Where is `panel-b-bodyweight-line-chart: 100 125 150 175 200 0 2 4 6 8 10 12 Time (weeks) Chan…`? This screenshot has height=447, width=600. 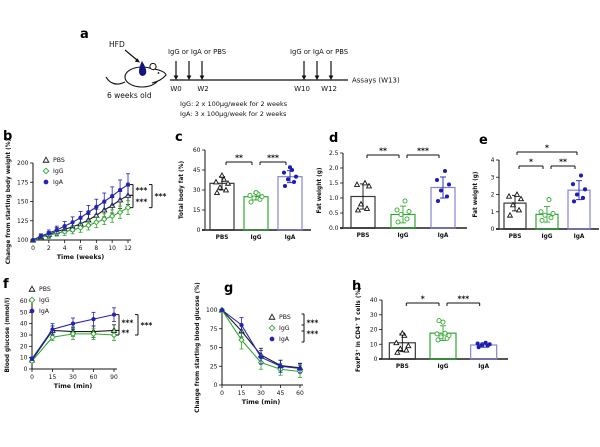
panel-b-bodyweight-line-chart: 100 125 150 175 200 0 2 4 6 8 10 12 Time (weeks) Chan… is located at coordinates (86, 201).